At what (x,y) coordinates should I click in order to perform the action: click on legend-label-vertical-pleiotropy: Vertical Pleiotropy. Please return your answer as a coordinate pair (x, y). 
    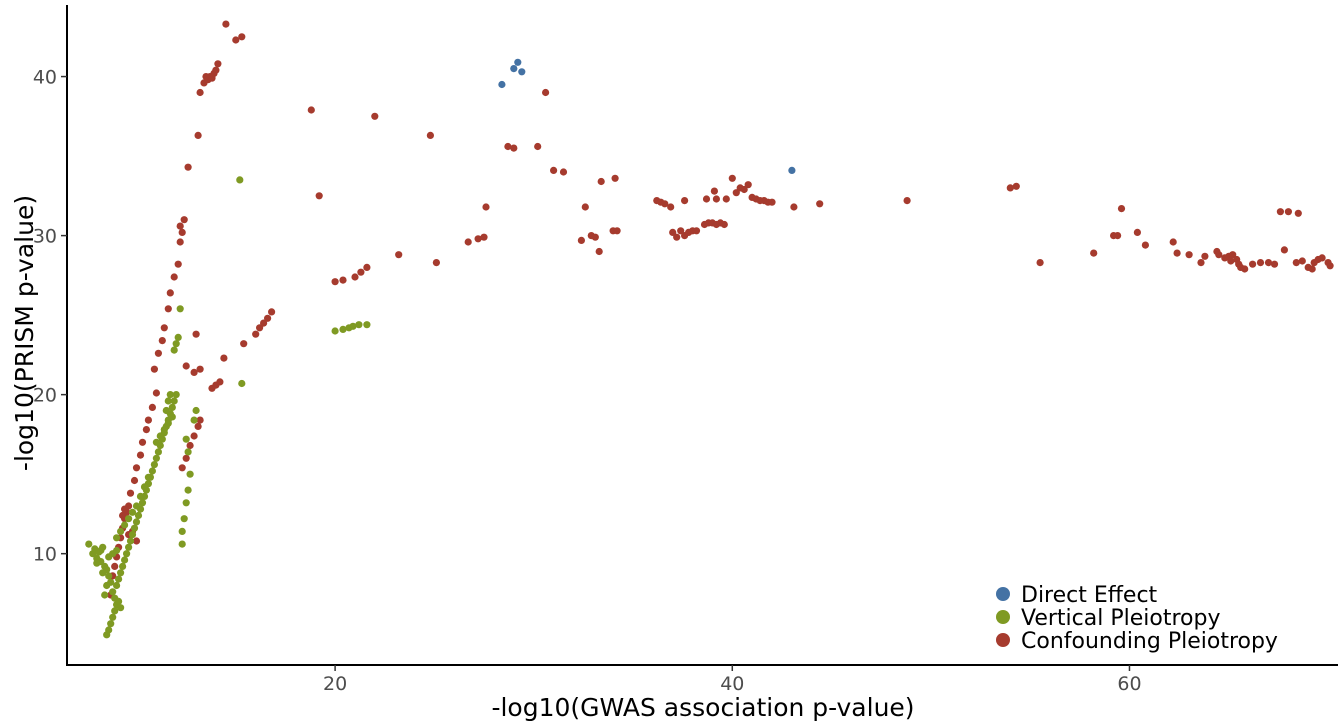
    Looking at the image, I should click on (1120, 618).